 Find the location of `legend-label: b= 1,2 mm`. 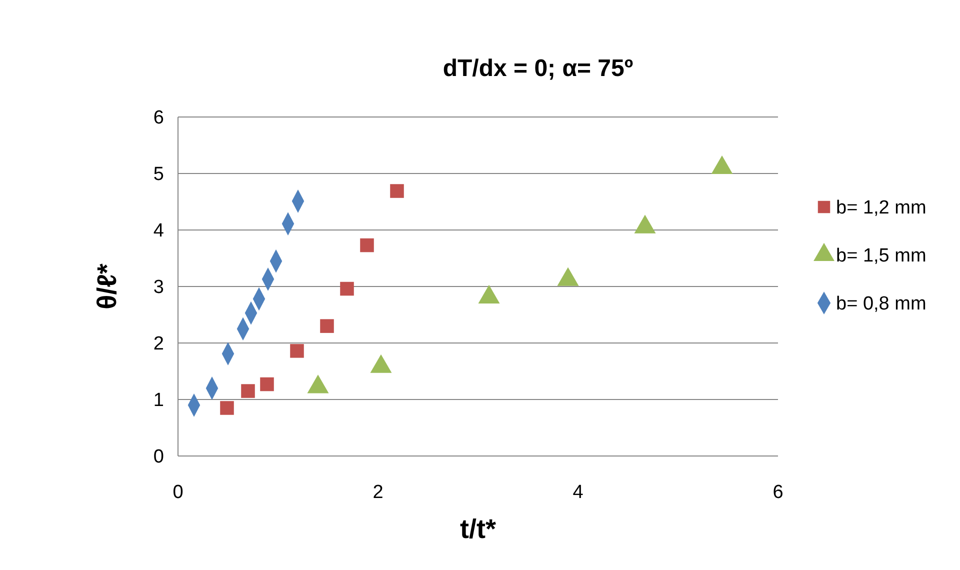

legend-label: b= 1,2 mm is located at coordinates (881, 208).